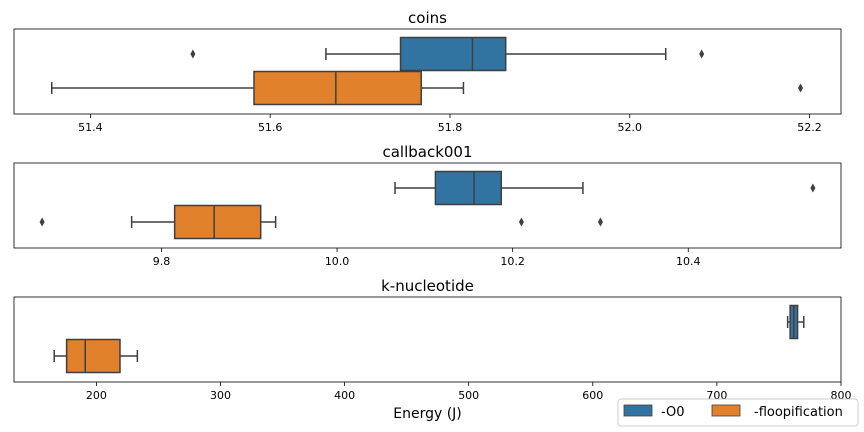 The height and width of the screenshot is (432, 864). Describe the element at coordinates (427, 258) in the screenshot. I see `callback001-x-axis: 9.8 10.0 10.2 10.4` at that location.